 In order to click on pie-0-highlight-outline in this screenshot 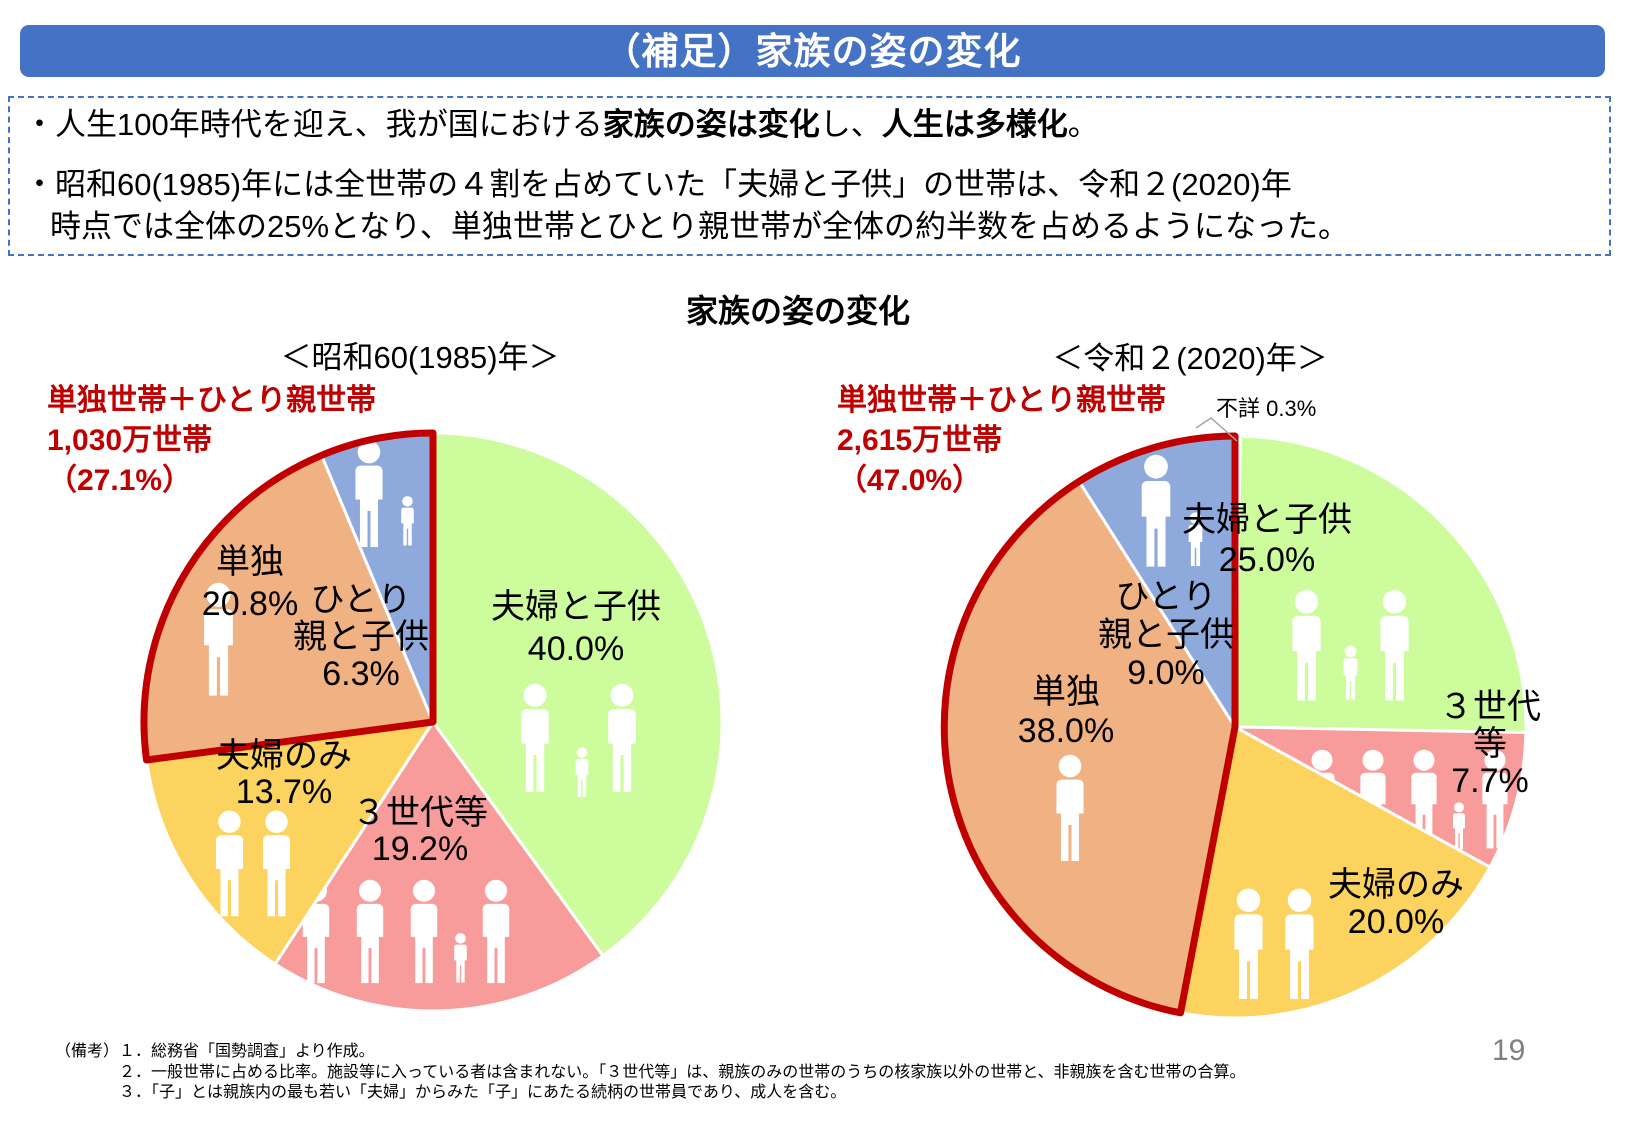, I will do `click(288, 596)`.